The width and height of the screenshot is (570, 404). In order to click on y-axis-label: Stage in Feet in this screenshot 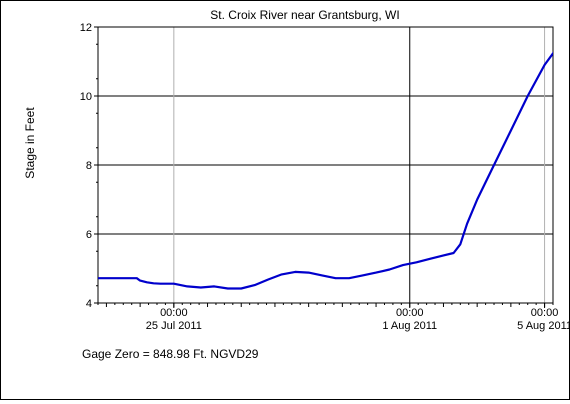, I will do `click(30, 143)`.